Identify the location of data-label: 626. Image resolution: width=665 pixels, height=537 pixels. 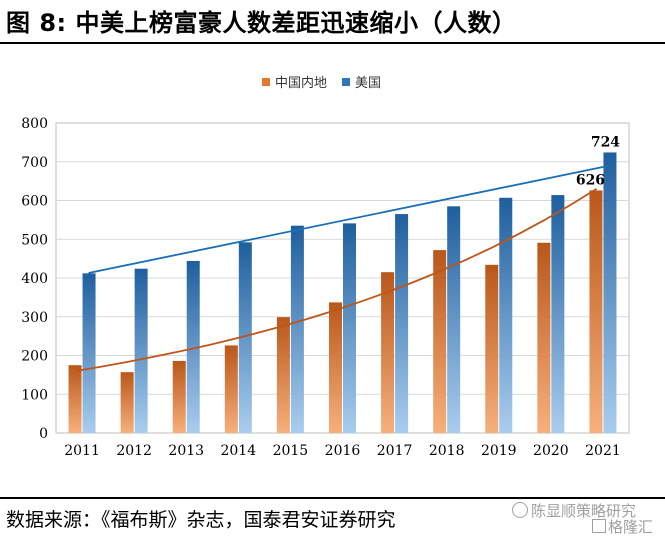
(590, 180).